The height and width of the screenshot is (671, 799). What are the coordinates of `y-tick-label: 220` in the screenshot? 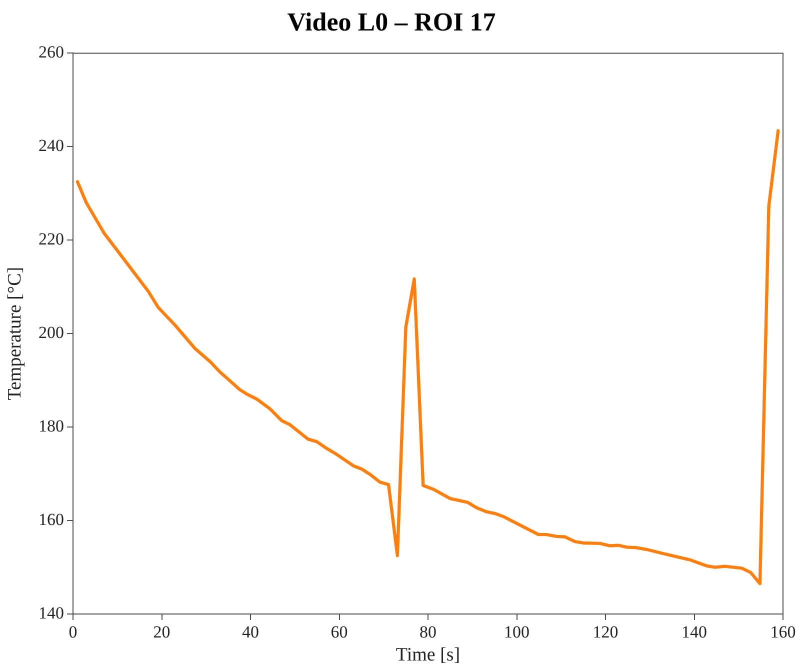 It's located at (51, 239).